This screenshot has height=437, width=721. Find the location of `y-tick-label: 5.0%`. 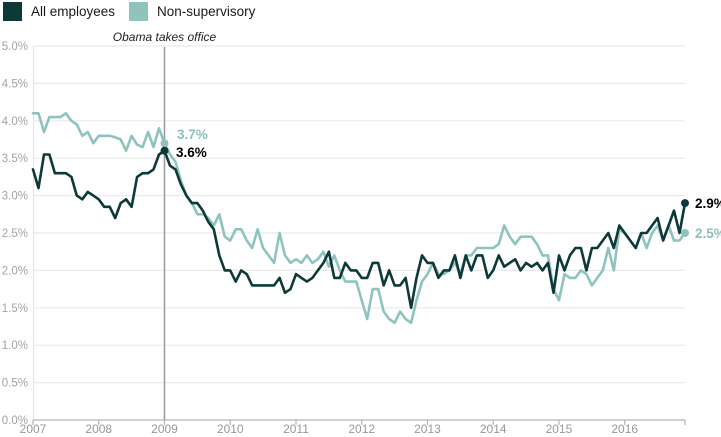

y-tick-label: 5.0% is located at coordinates (15, 47).